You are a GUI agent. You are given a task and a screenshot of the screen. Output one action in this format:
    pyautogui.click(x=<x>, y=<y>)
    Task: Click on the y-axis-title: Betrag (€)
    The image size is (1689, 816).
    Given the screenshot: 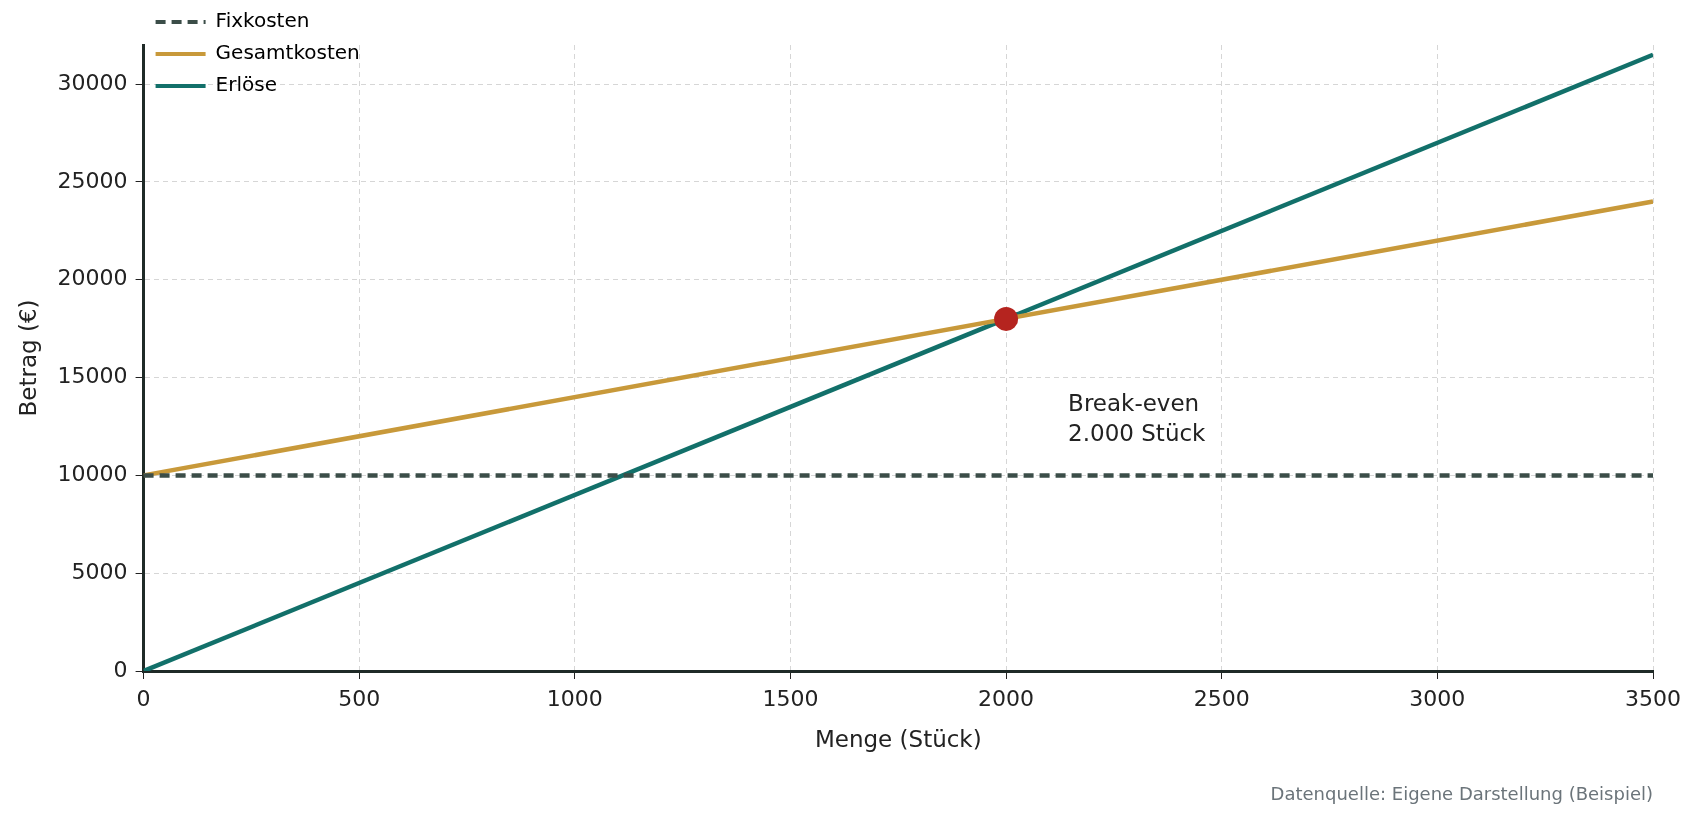 What is the action you would take?
    pyautogui.click(x=27, y=358)
    